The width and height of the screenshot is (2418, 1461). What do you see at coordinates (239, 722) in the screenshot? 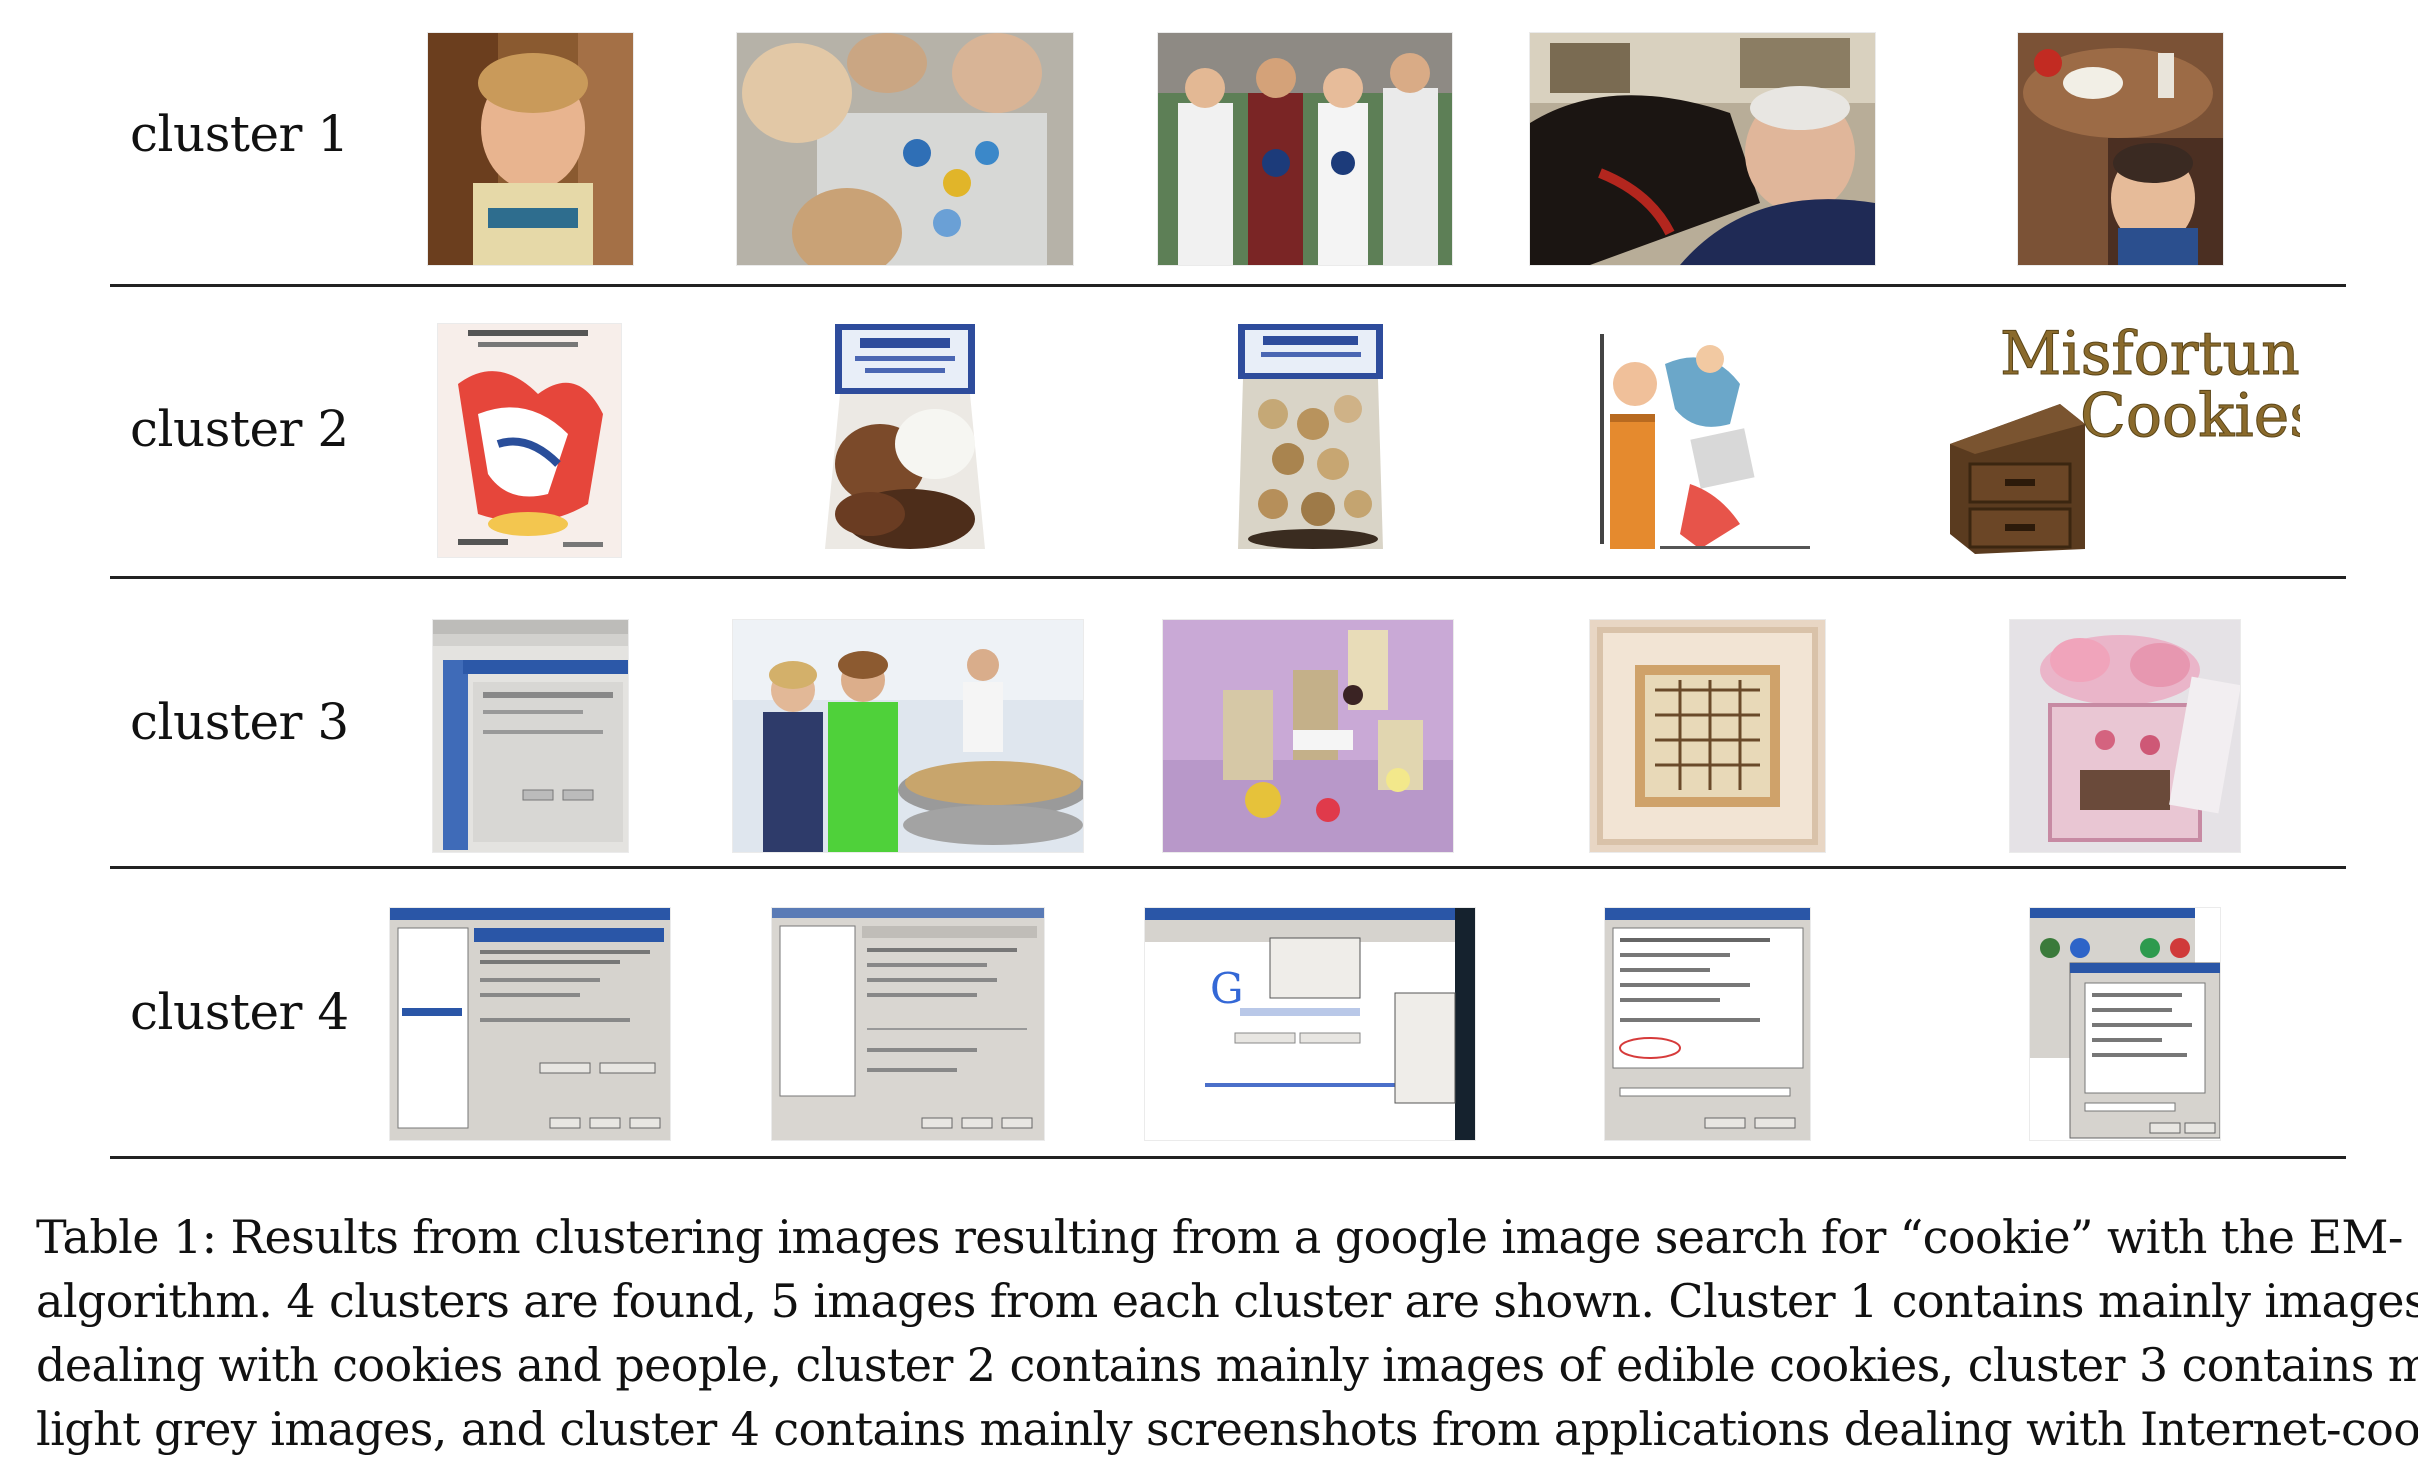
I see `cluster-label: cluster 3` at bounding box center [239, 722].